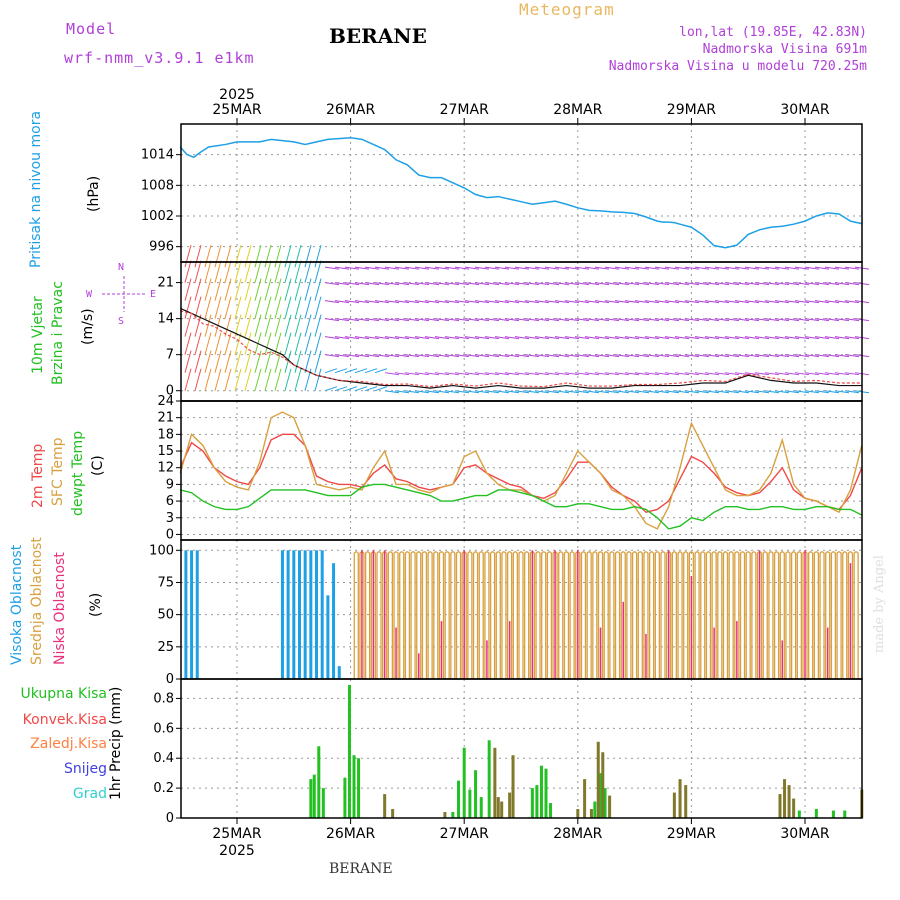 This screenshot has width=900, height=900. I want to click on pressure-line, so click(520, 193).